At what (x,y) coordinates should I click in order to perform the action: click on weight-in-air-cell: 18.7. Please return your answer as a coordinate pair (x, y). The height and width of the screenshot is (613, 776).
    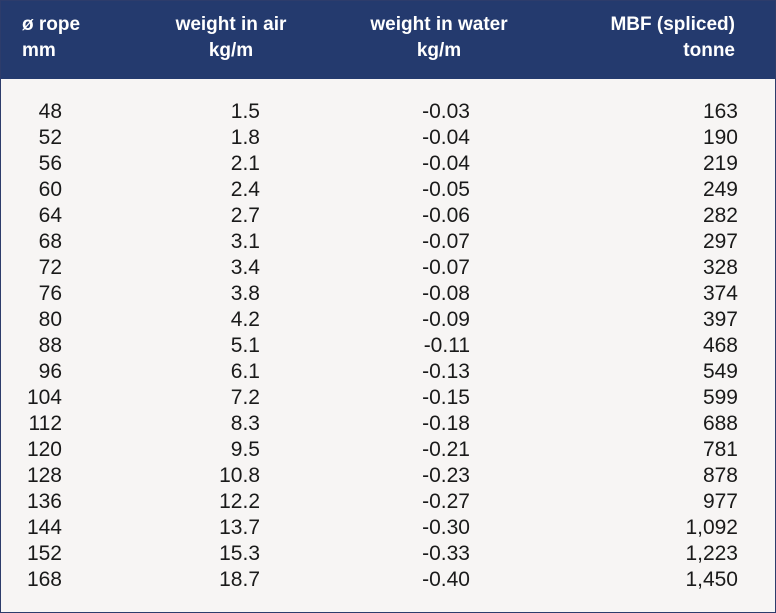
    Looking at the image, I should click on (239, 579).